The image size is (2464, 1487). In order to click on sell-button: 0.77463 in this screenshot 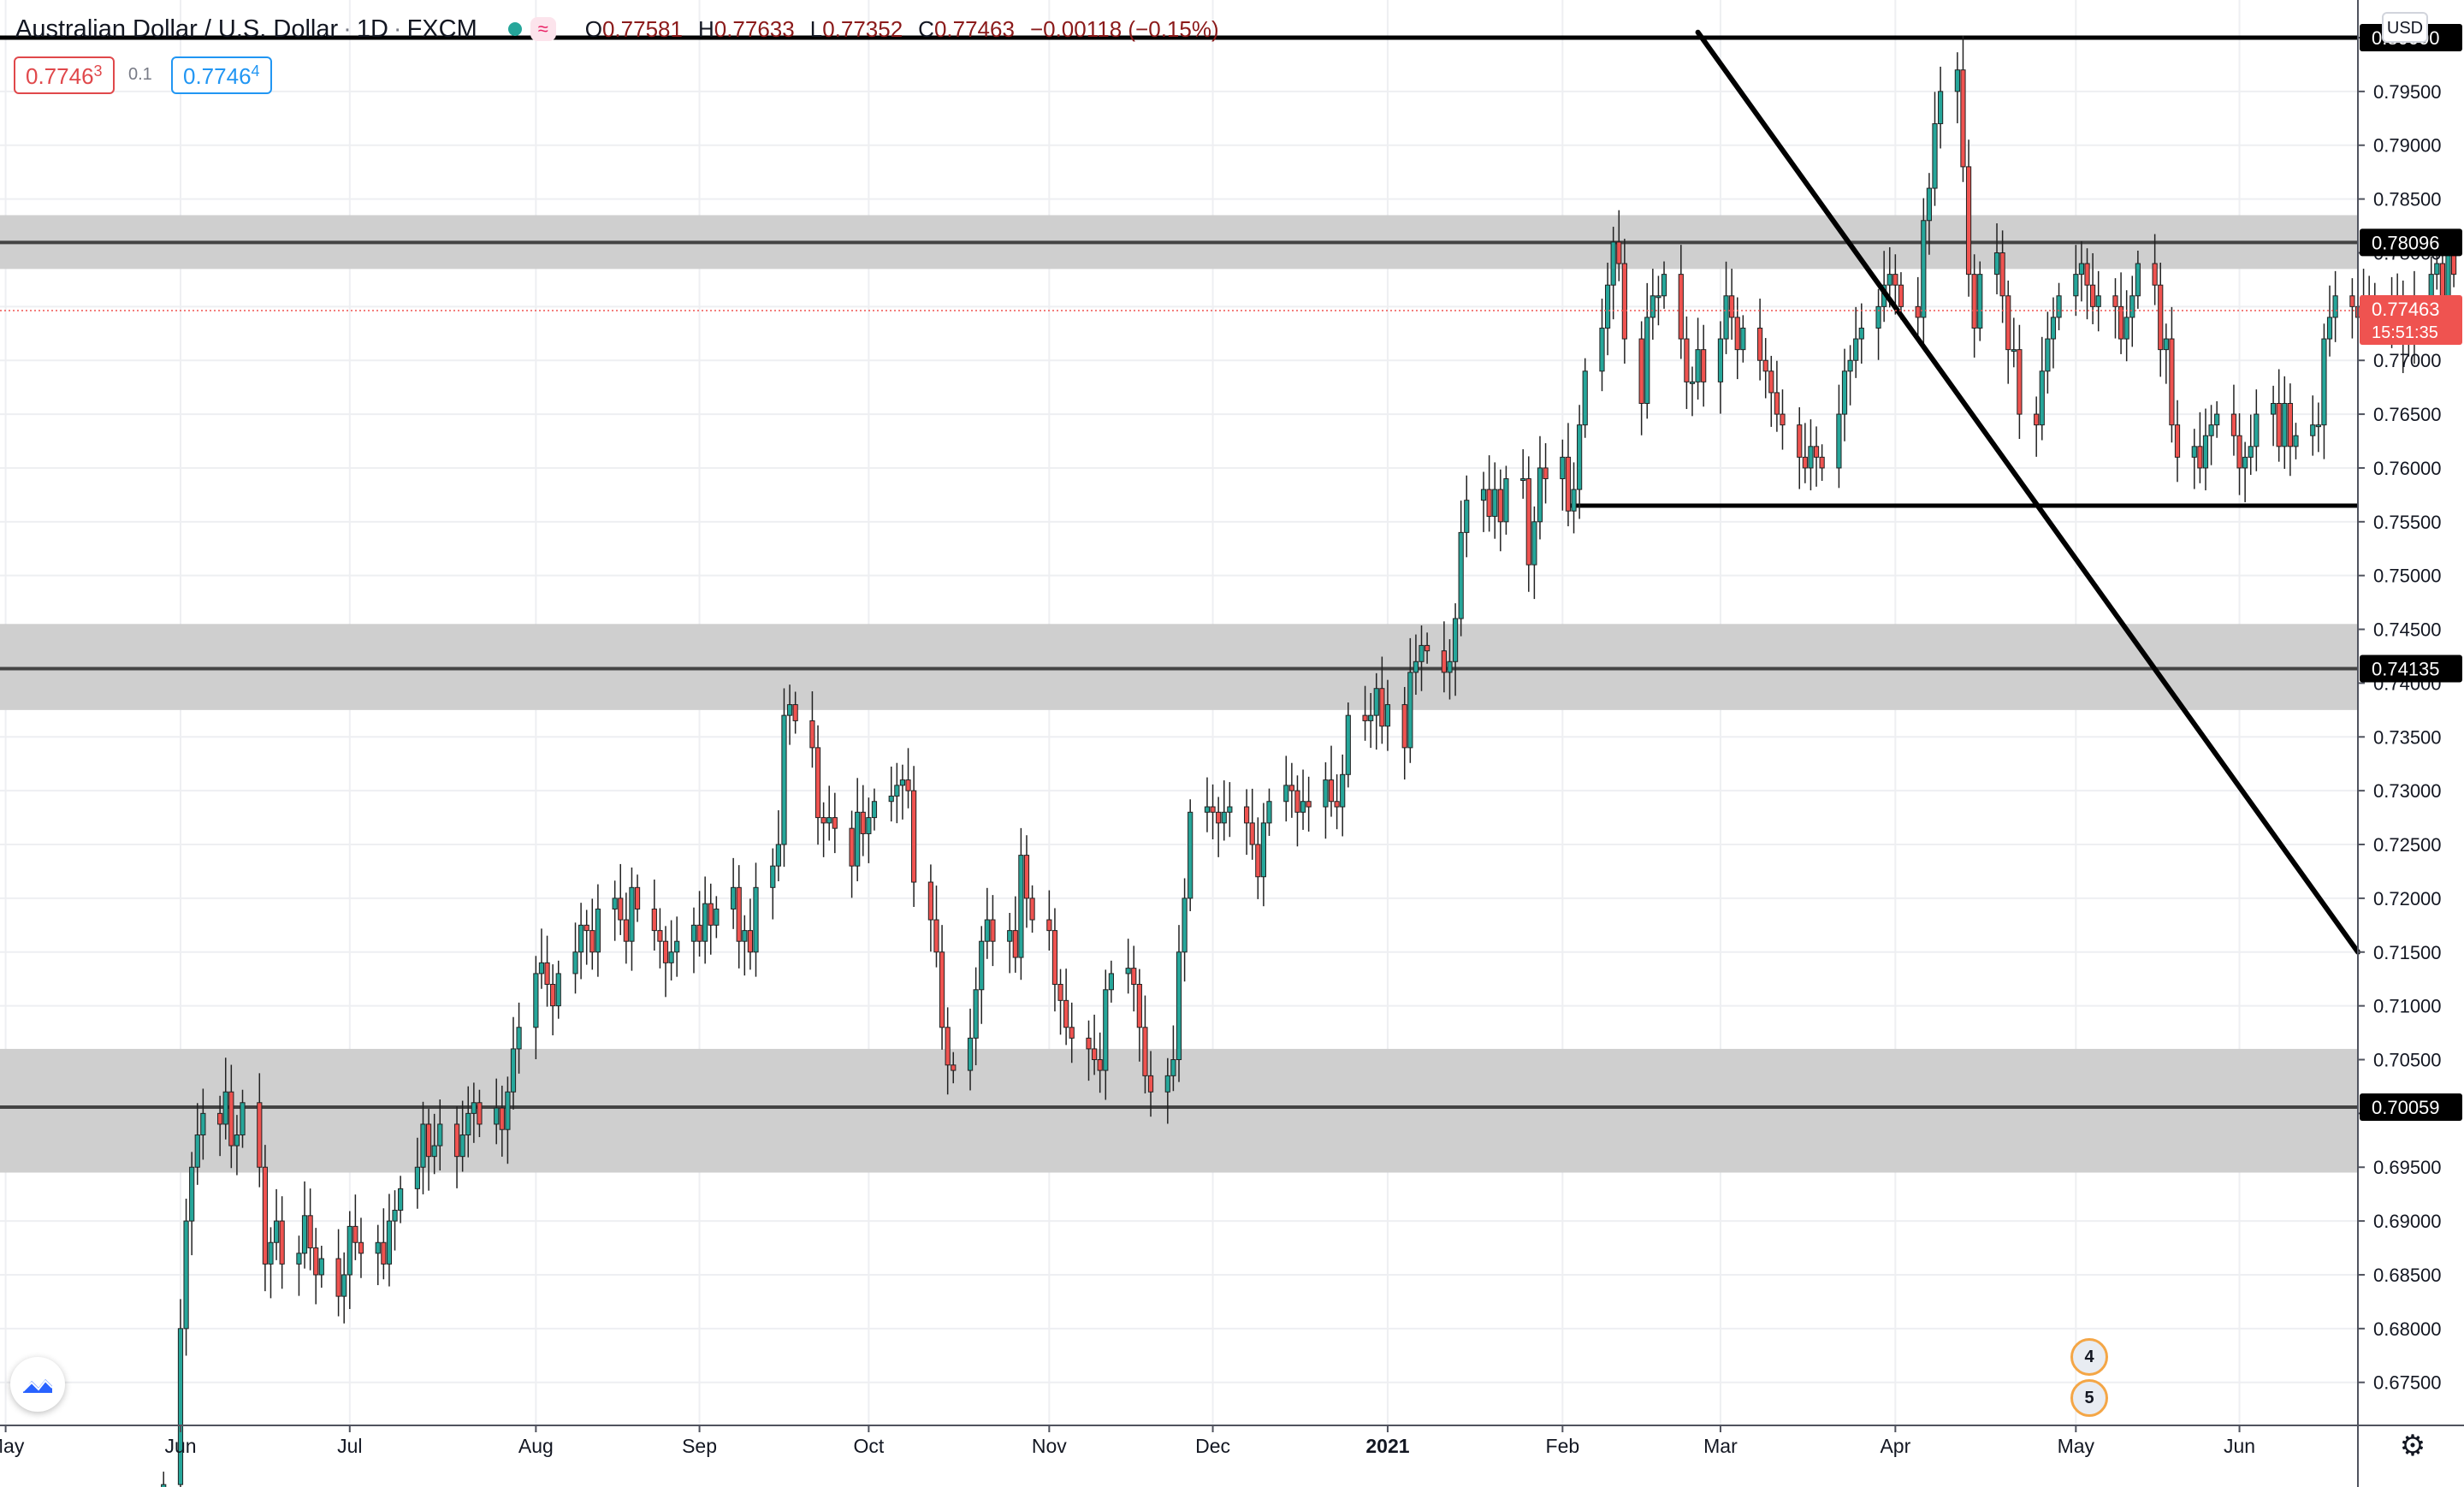, I will do `click(64, 75)`.